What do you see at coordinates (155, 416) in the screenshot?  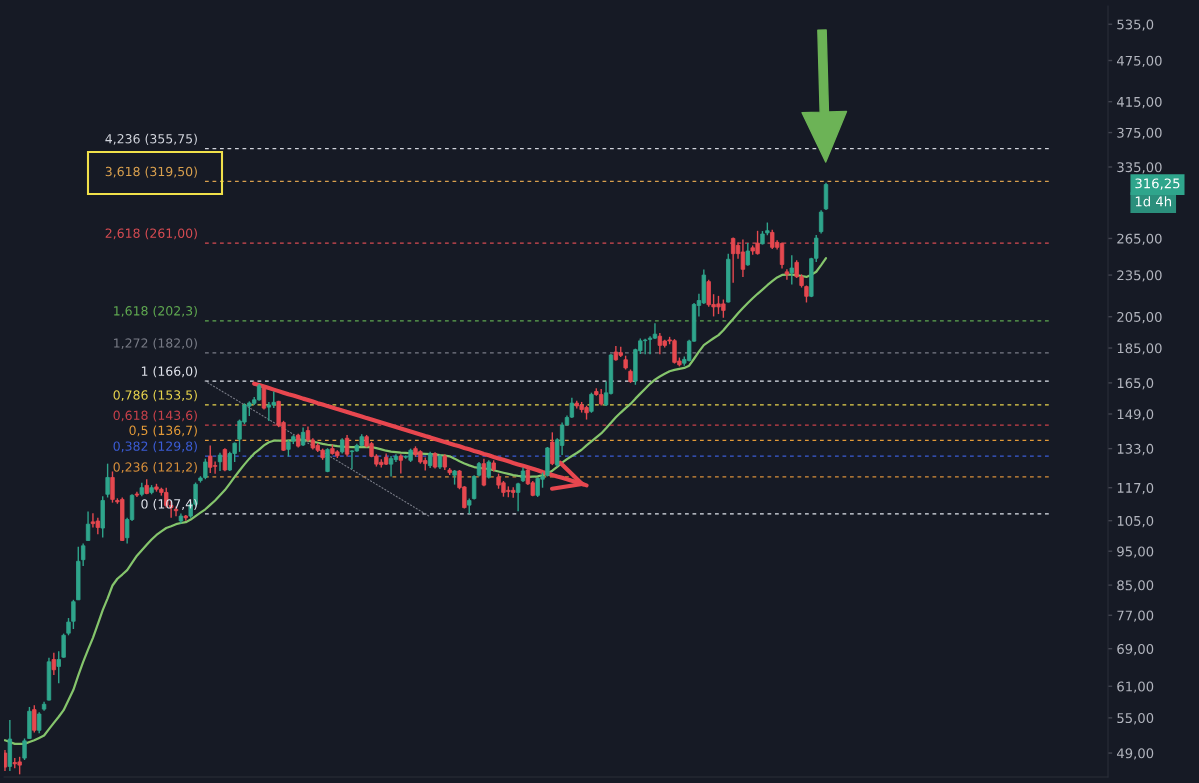 I see `ref-line-label: 0,618 (143,6)` at bounding box center [155, 416].